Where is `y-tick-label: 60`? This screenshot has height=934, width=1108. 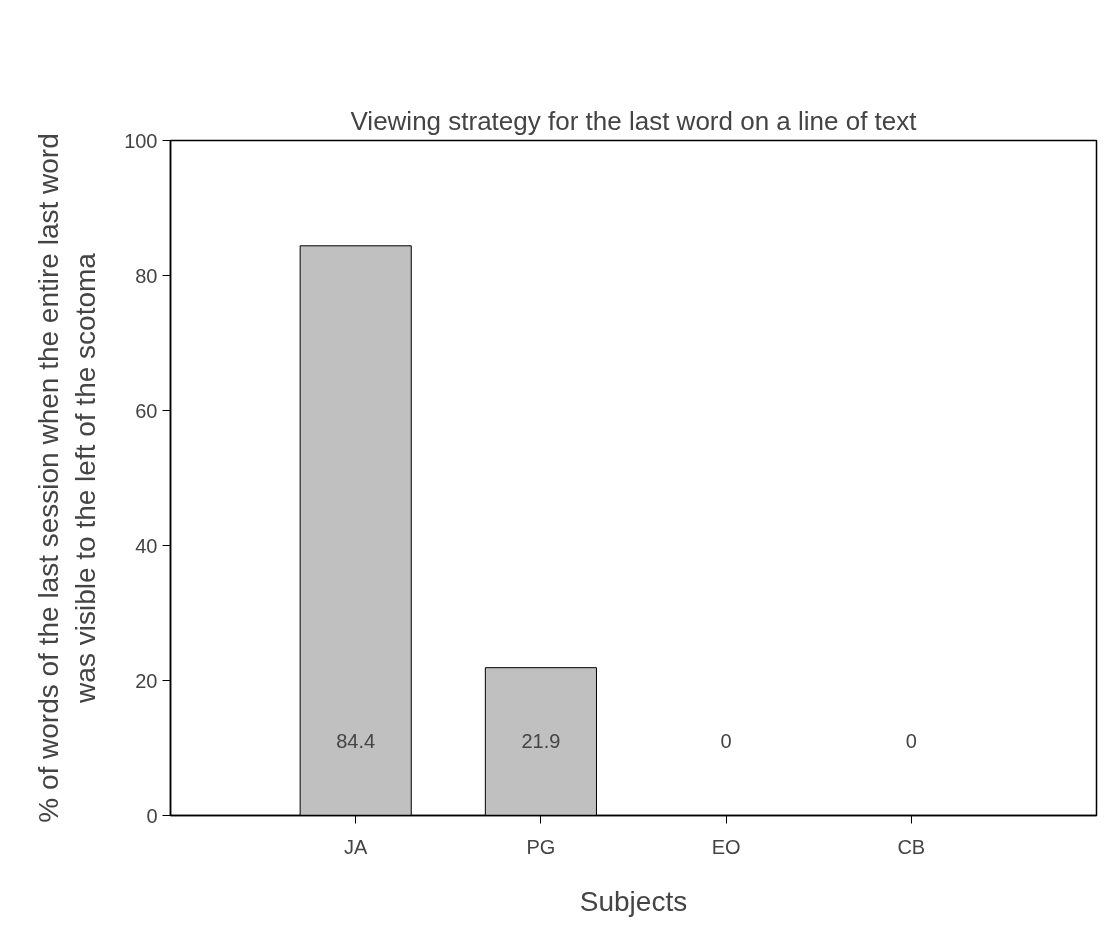 y-tick-label: 60 is located at coordinates (146, 410).